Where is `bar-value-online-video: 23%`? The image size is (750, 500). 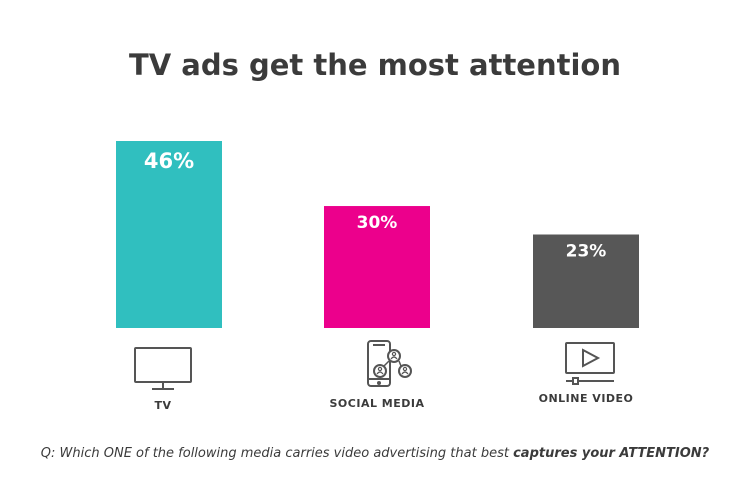 bar-value-online-video: 23% is located at coordinates (586, 252).